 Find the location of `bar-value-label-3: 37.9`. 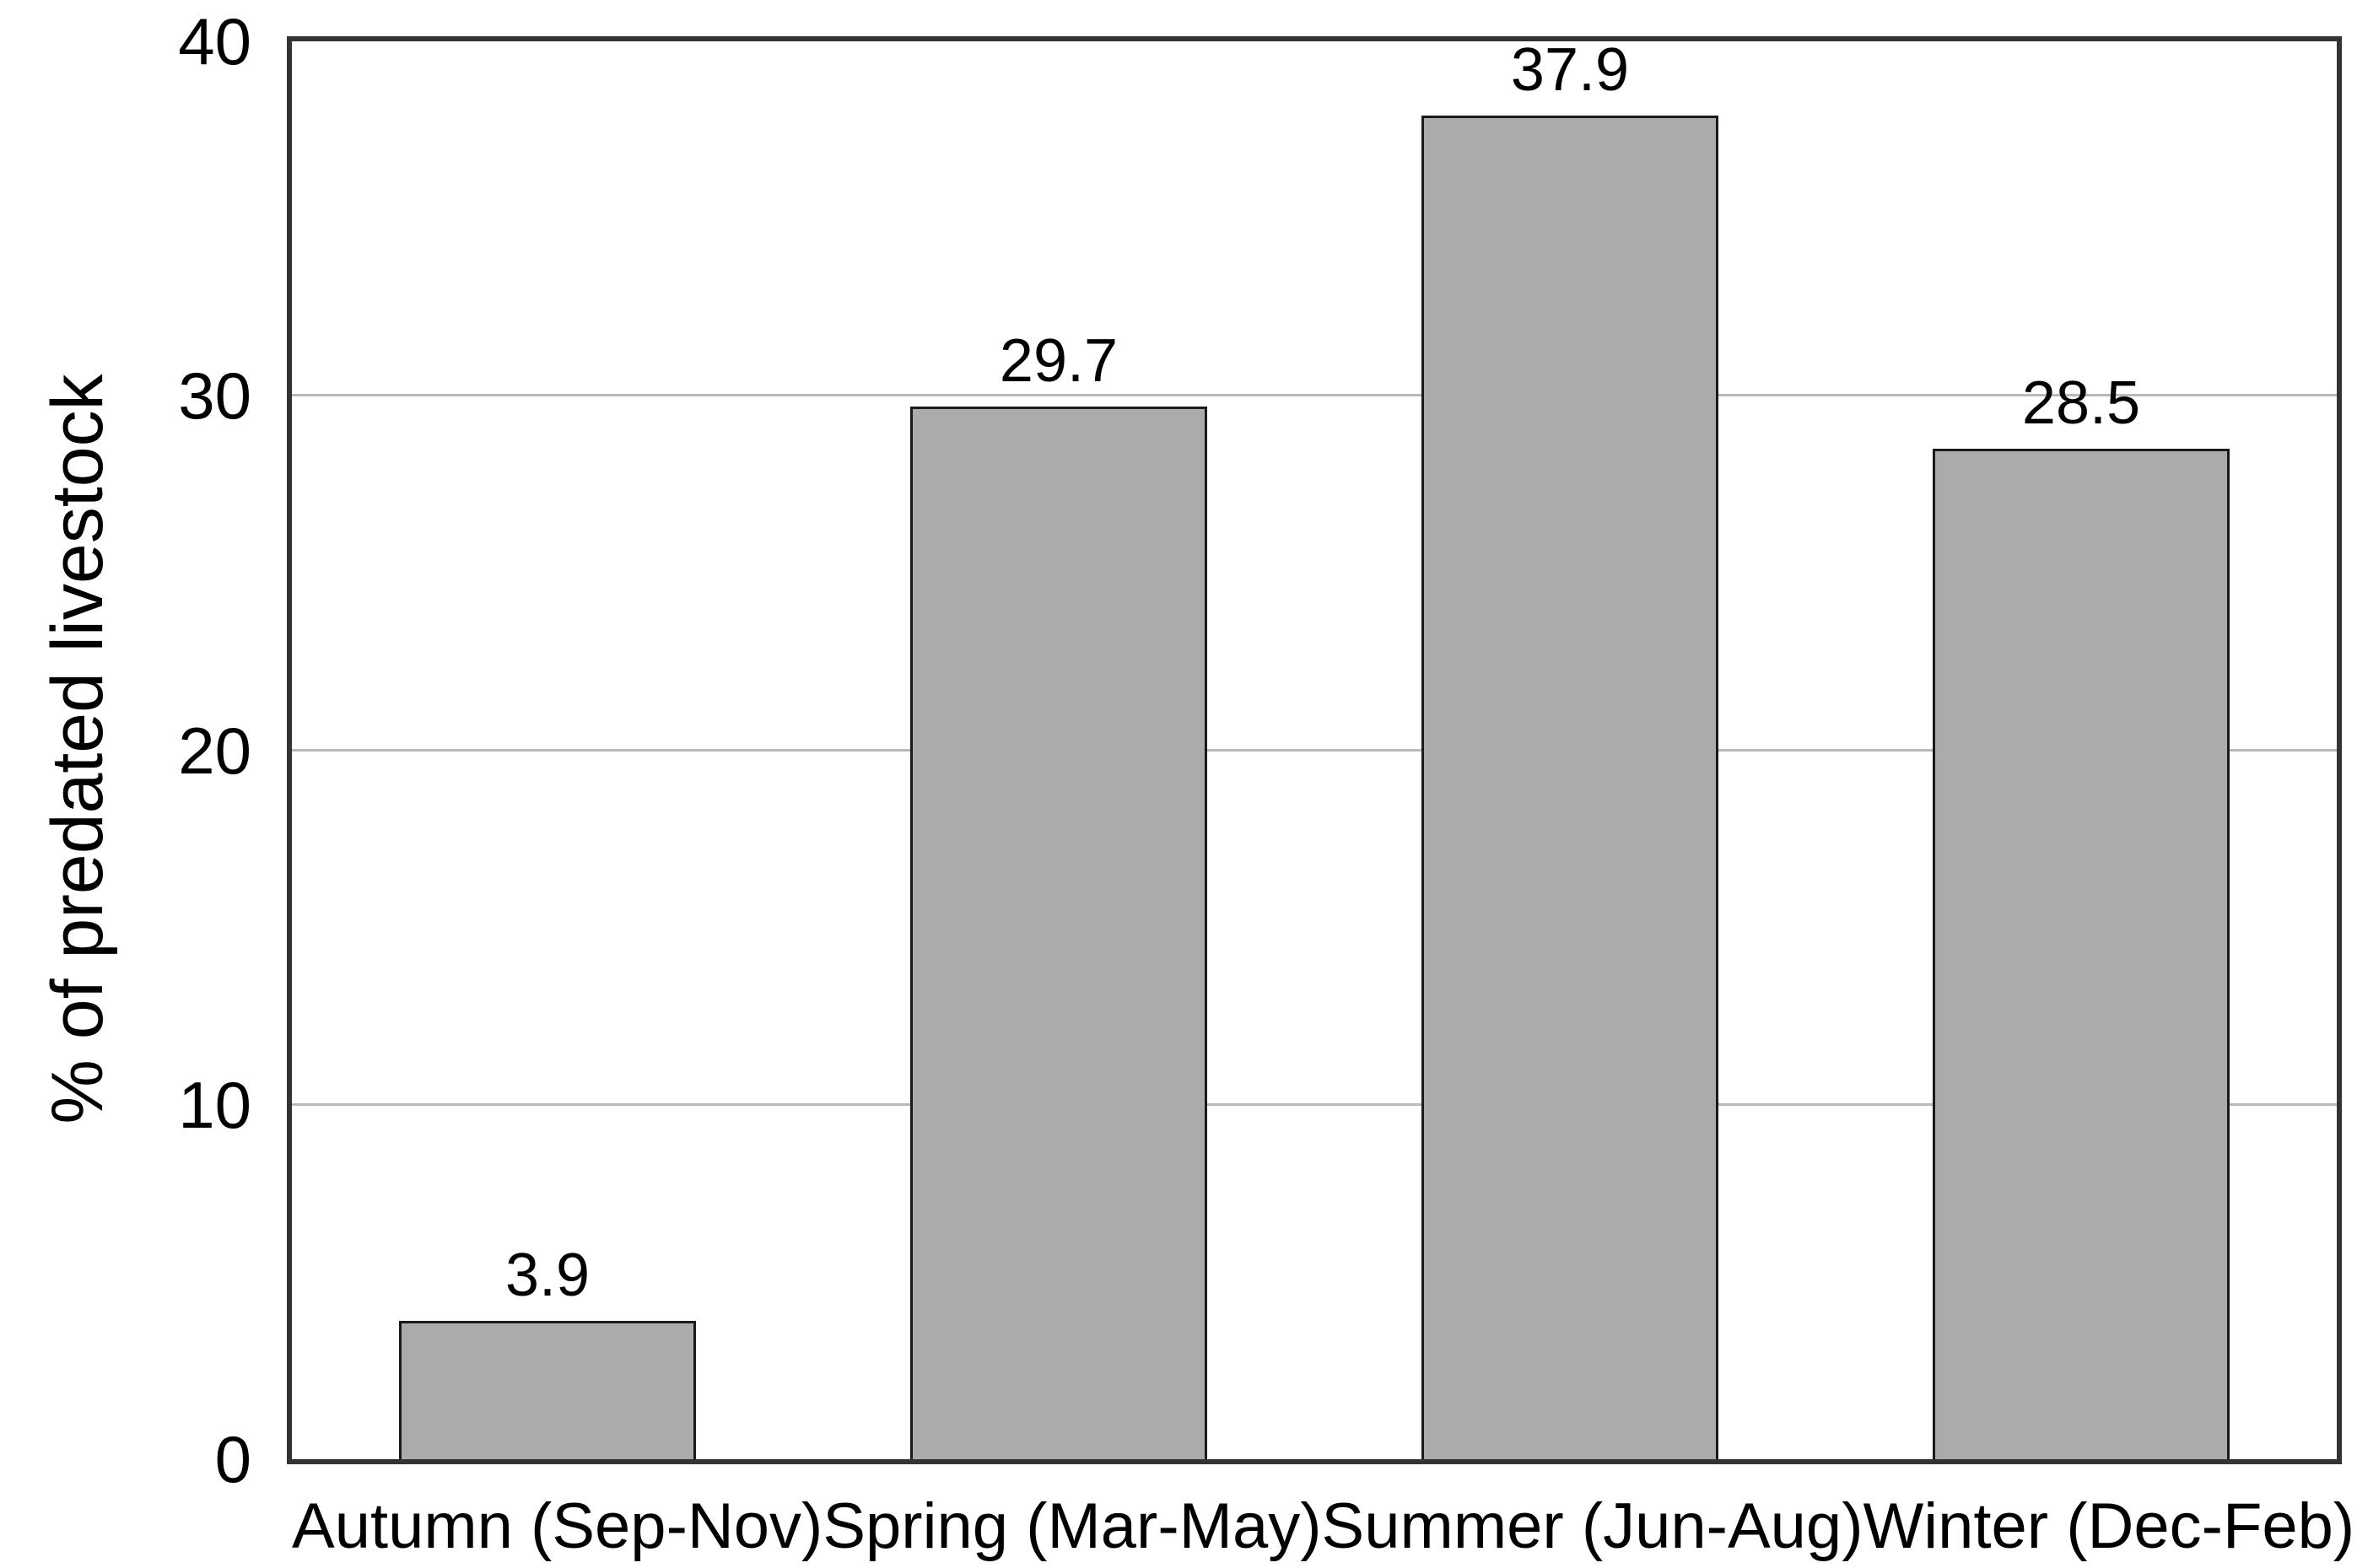

bar-value-label-3: 37.9 is located at coordinates (1570, 71).